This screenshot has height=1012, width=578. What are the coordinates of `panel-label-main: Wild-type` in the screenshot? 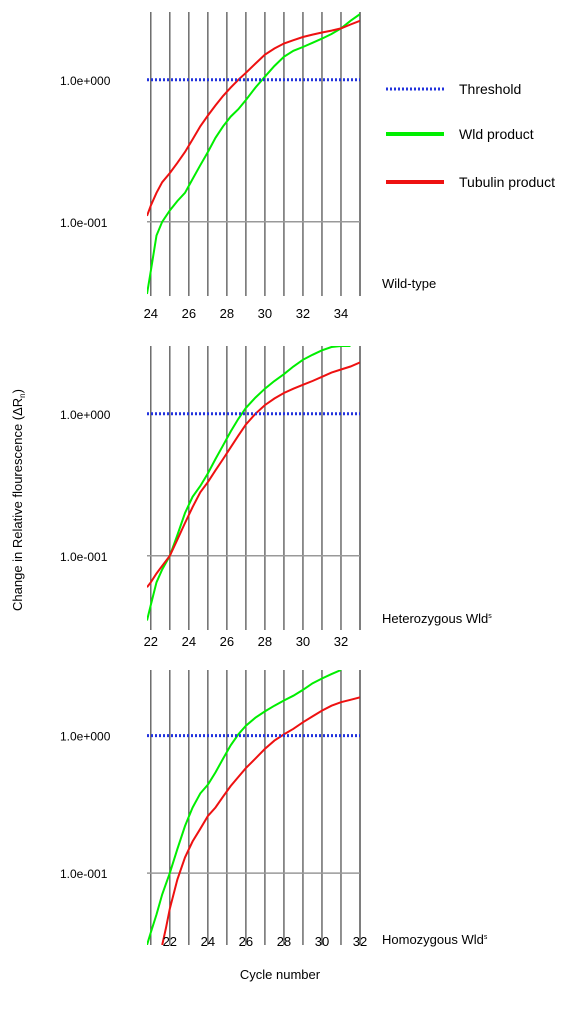 It's located at (409, 283).